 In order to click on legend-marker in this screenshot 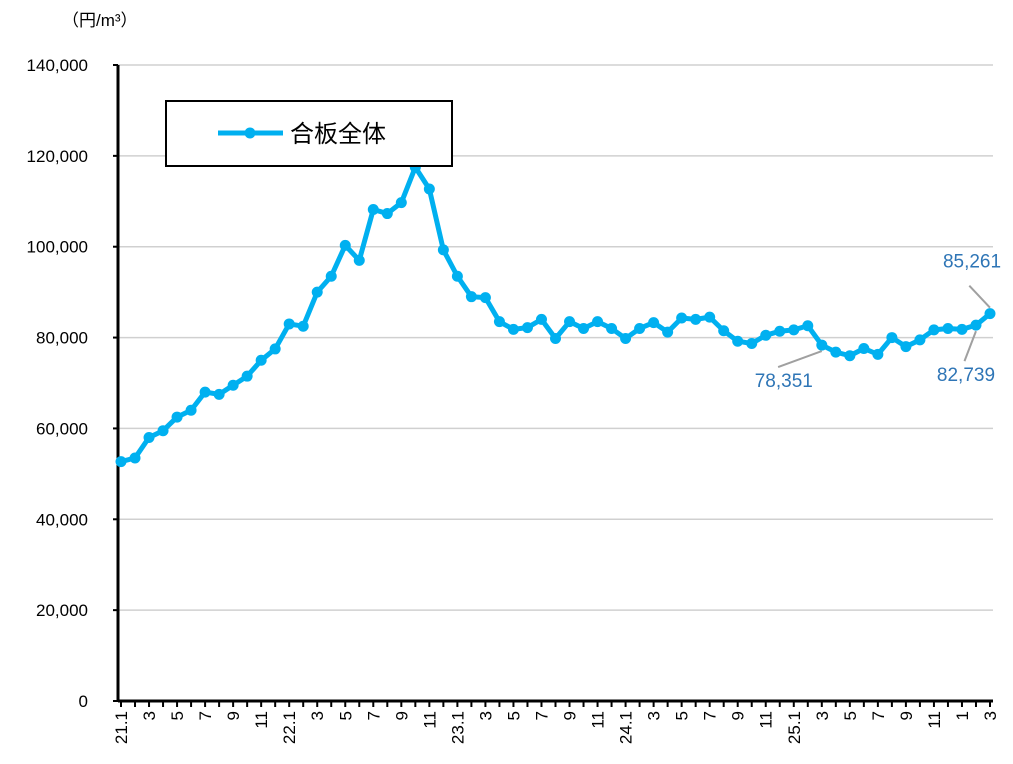, I will do `click(250, 133)`.